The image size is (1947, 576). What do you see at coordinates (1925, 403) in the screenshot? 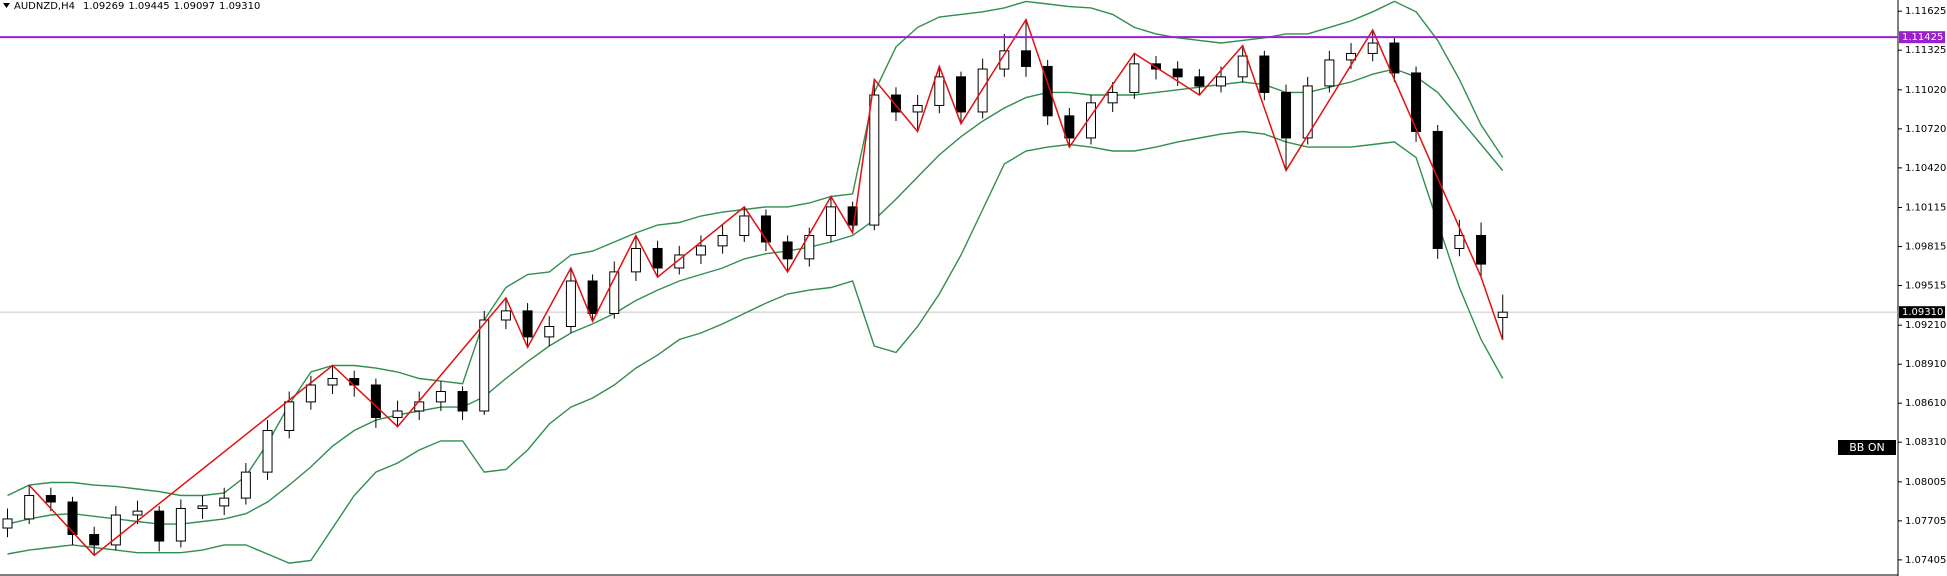
I see `y-tick-label: 1.08610` at bounding box center [1925, 403].